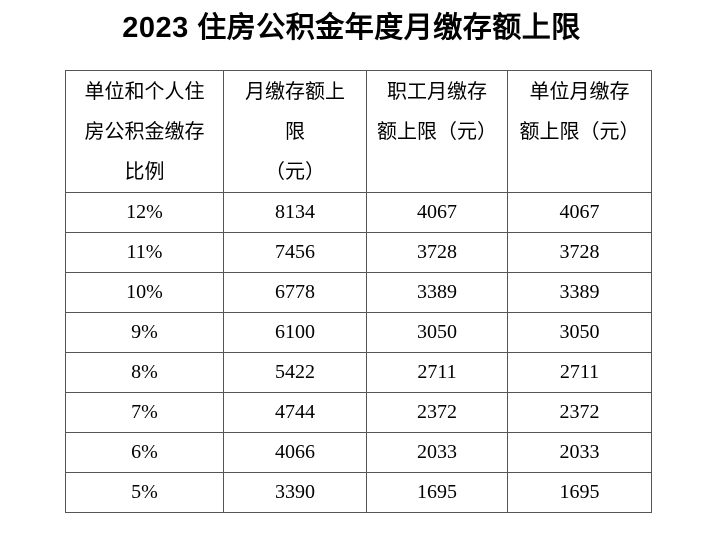 The width and height of the screenshot is (703, 537). What do you see at coordinates (437, 452) in the screenshot?
I see `cell-employee-limit: 2033` at bounding box center [437, 452].